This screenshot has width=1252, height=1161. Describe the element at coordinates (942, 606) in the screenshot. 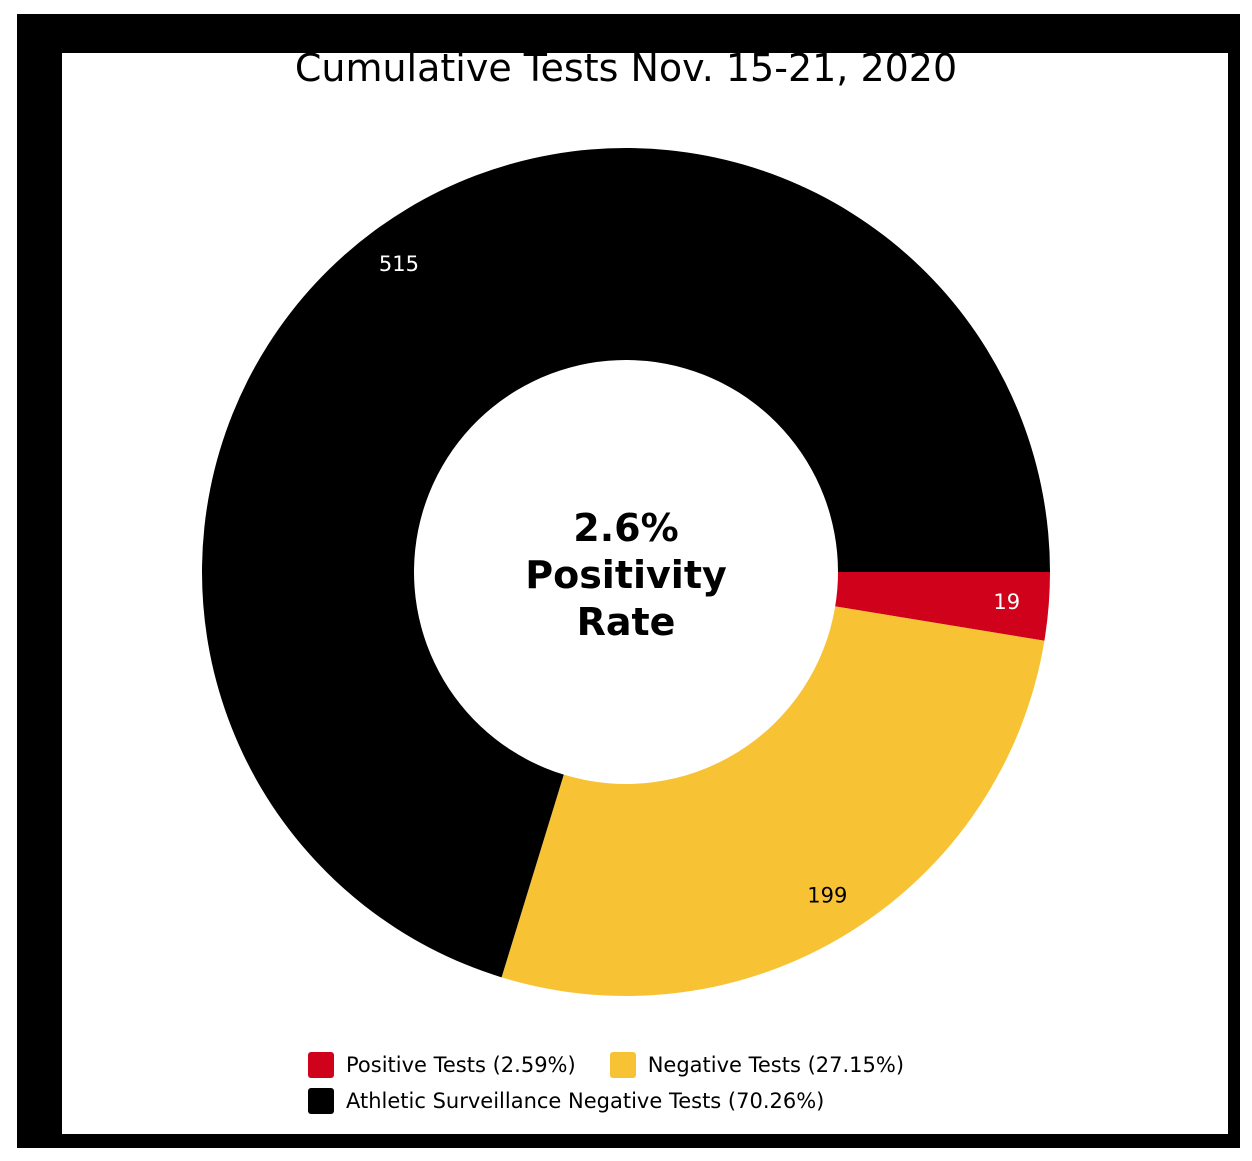

I see `donut-slice-positive` at that location.